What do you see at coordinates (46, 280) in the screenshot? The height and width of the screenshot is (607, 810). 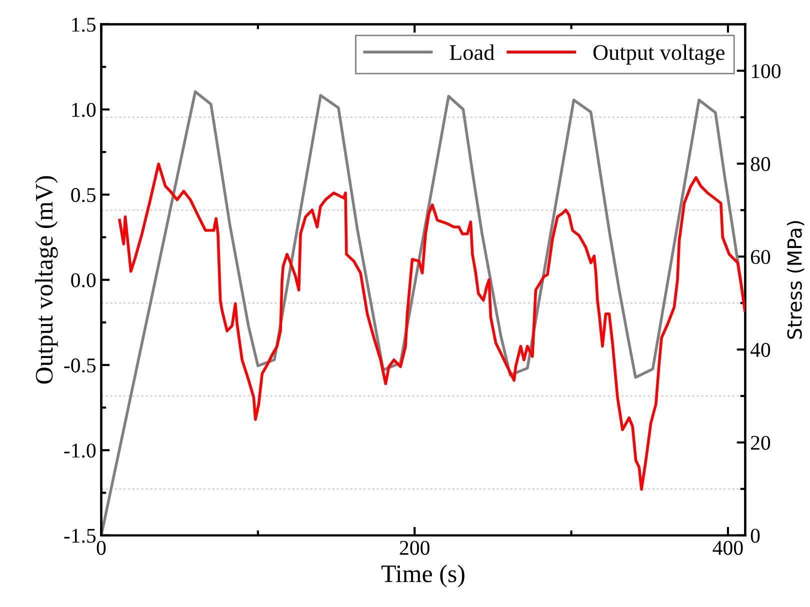 I see `y-axis-title: Output voltage (mV)` at bounding box center [46, 280].